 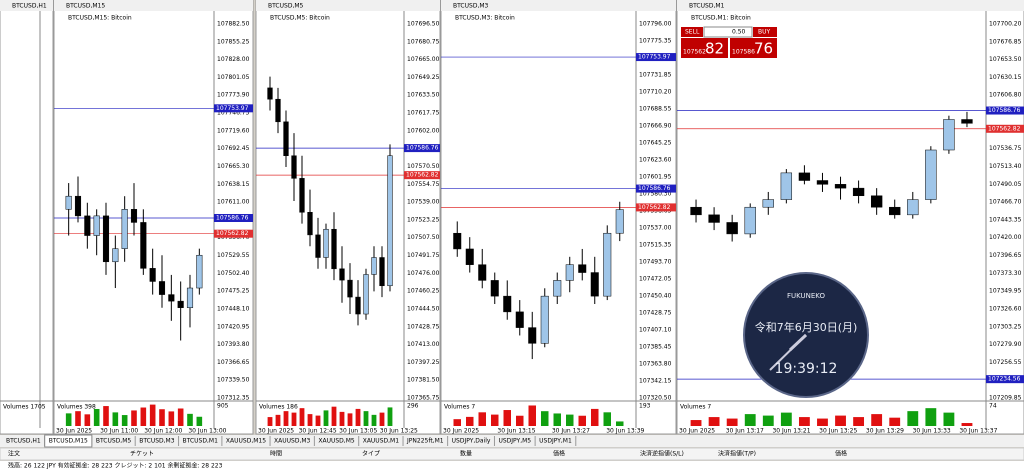 What do you see at coordinates (655, 330) in the screenshot?
I see `price-label: 107407.10` at bounding box center [655, 330].